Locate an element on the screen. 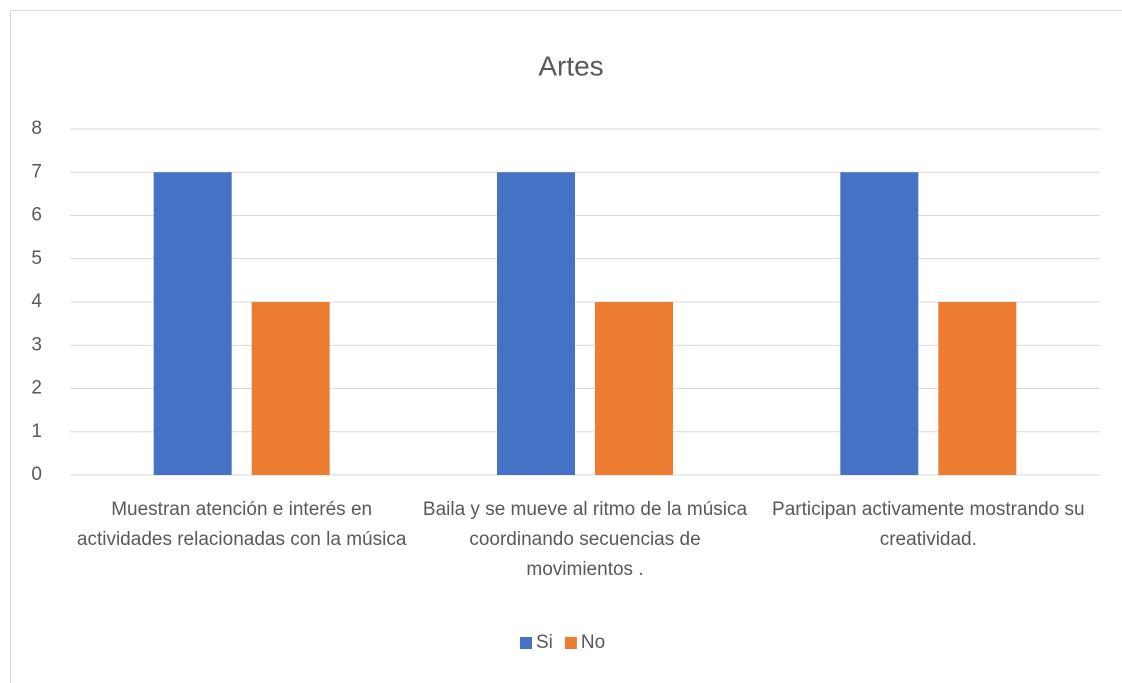 This screenshot has width=1122, height=683. chart-title: Artes is located at coordinates (570, 65).